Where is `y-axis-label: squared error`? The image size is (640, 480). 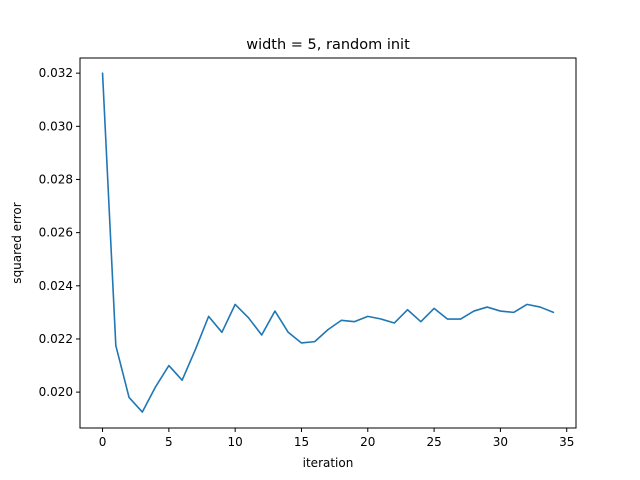
y-axis-label: squared error is located at coordinates (17, 242).